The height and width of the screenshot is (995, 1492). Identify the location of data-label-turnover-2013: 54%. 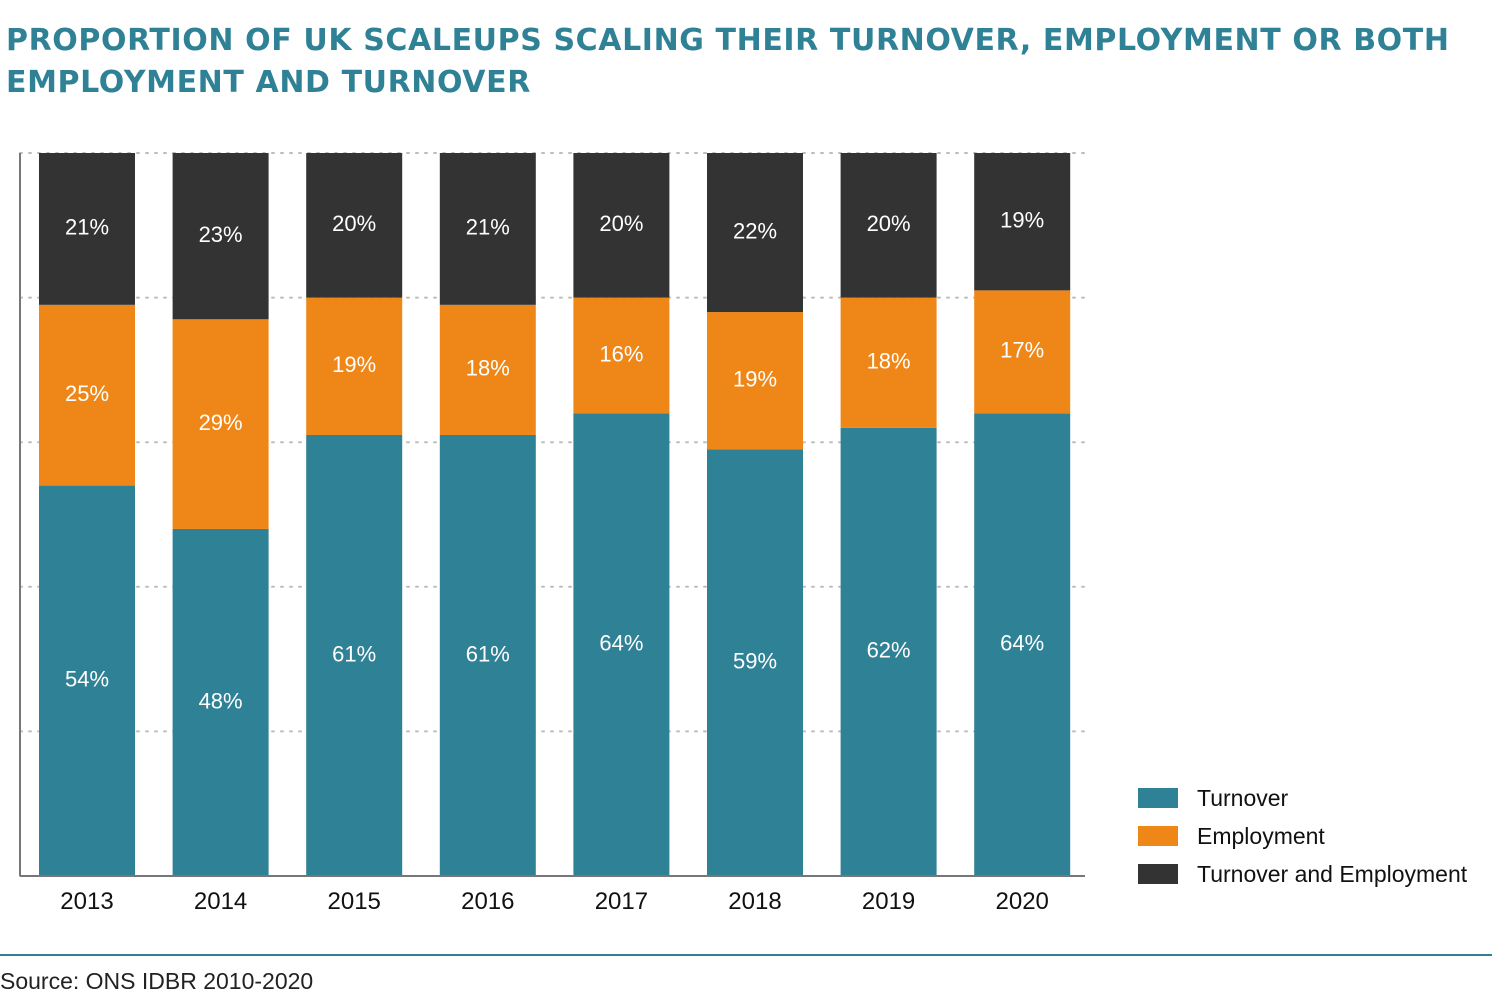
(87, 679).